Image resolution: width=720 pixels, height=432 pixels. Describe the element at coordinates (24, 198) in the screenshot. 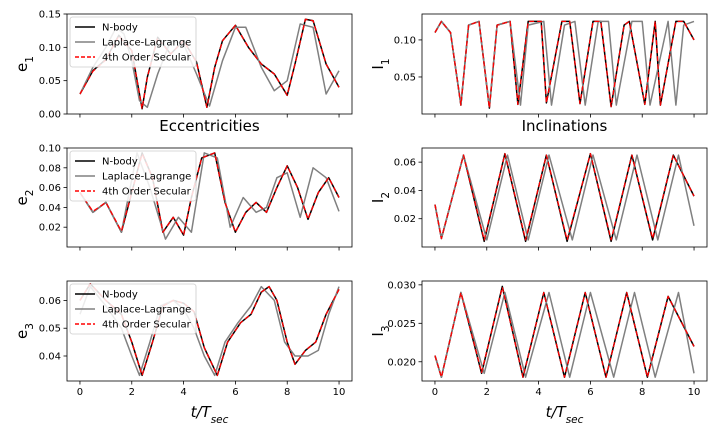

I see `y-axis-label: e2` at that location.